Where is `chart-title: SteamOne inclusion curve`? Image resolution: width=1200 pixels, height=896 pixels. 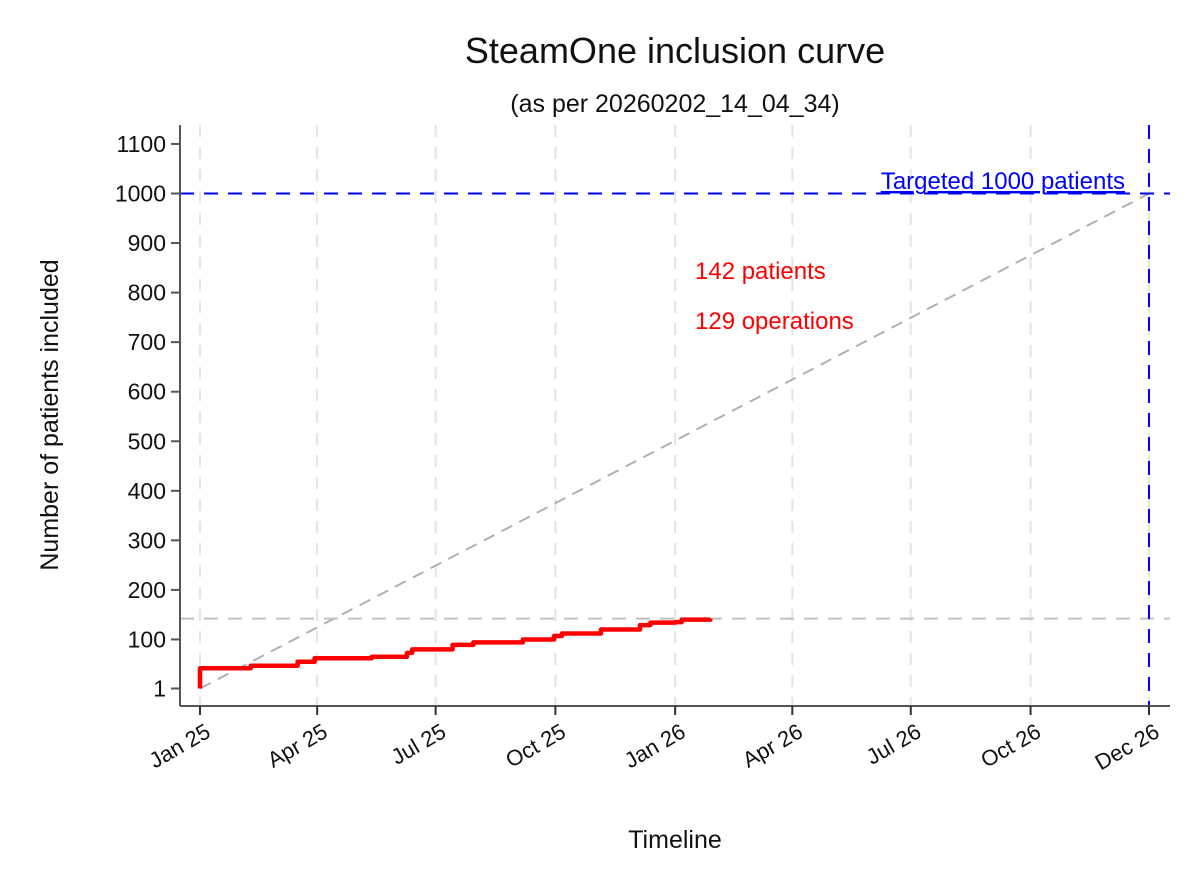
chart-title: SteamOne inclusion curve is located at coordinates (675, 50).